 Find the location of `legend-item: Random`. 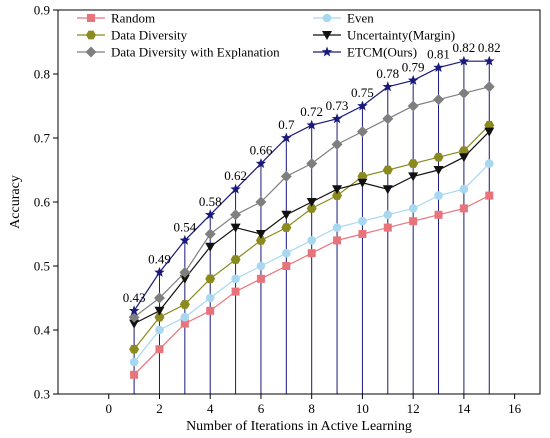

legend-item: Random is located at coordinates (116, 18).